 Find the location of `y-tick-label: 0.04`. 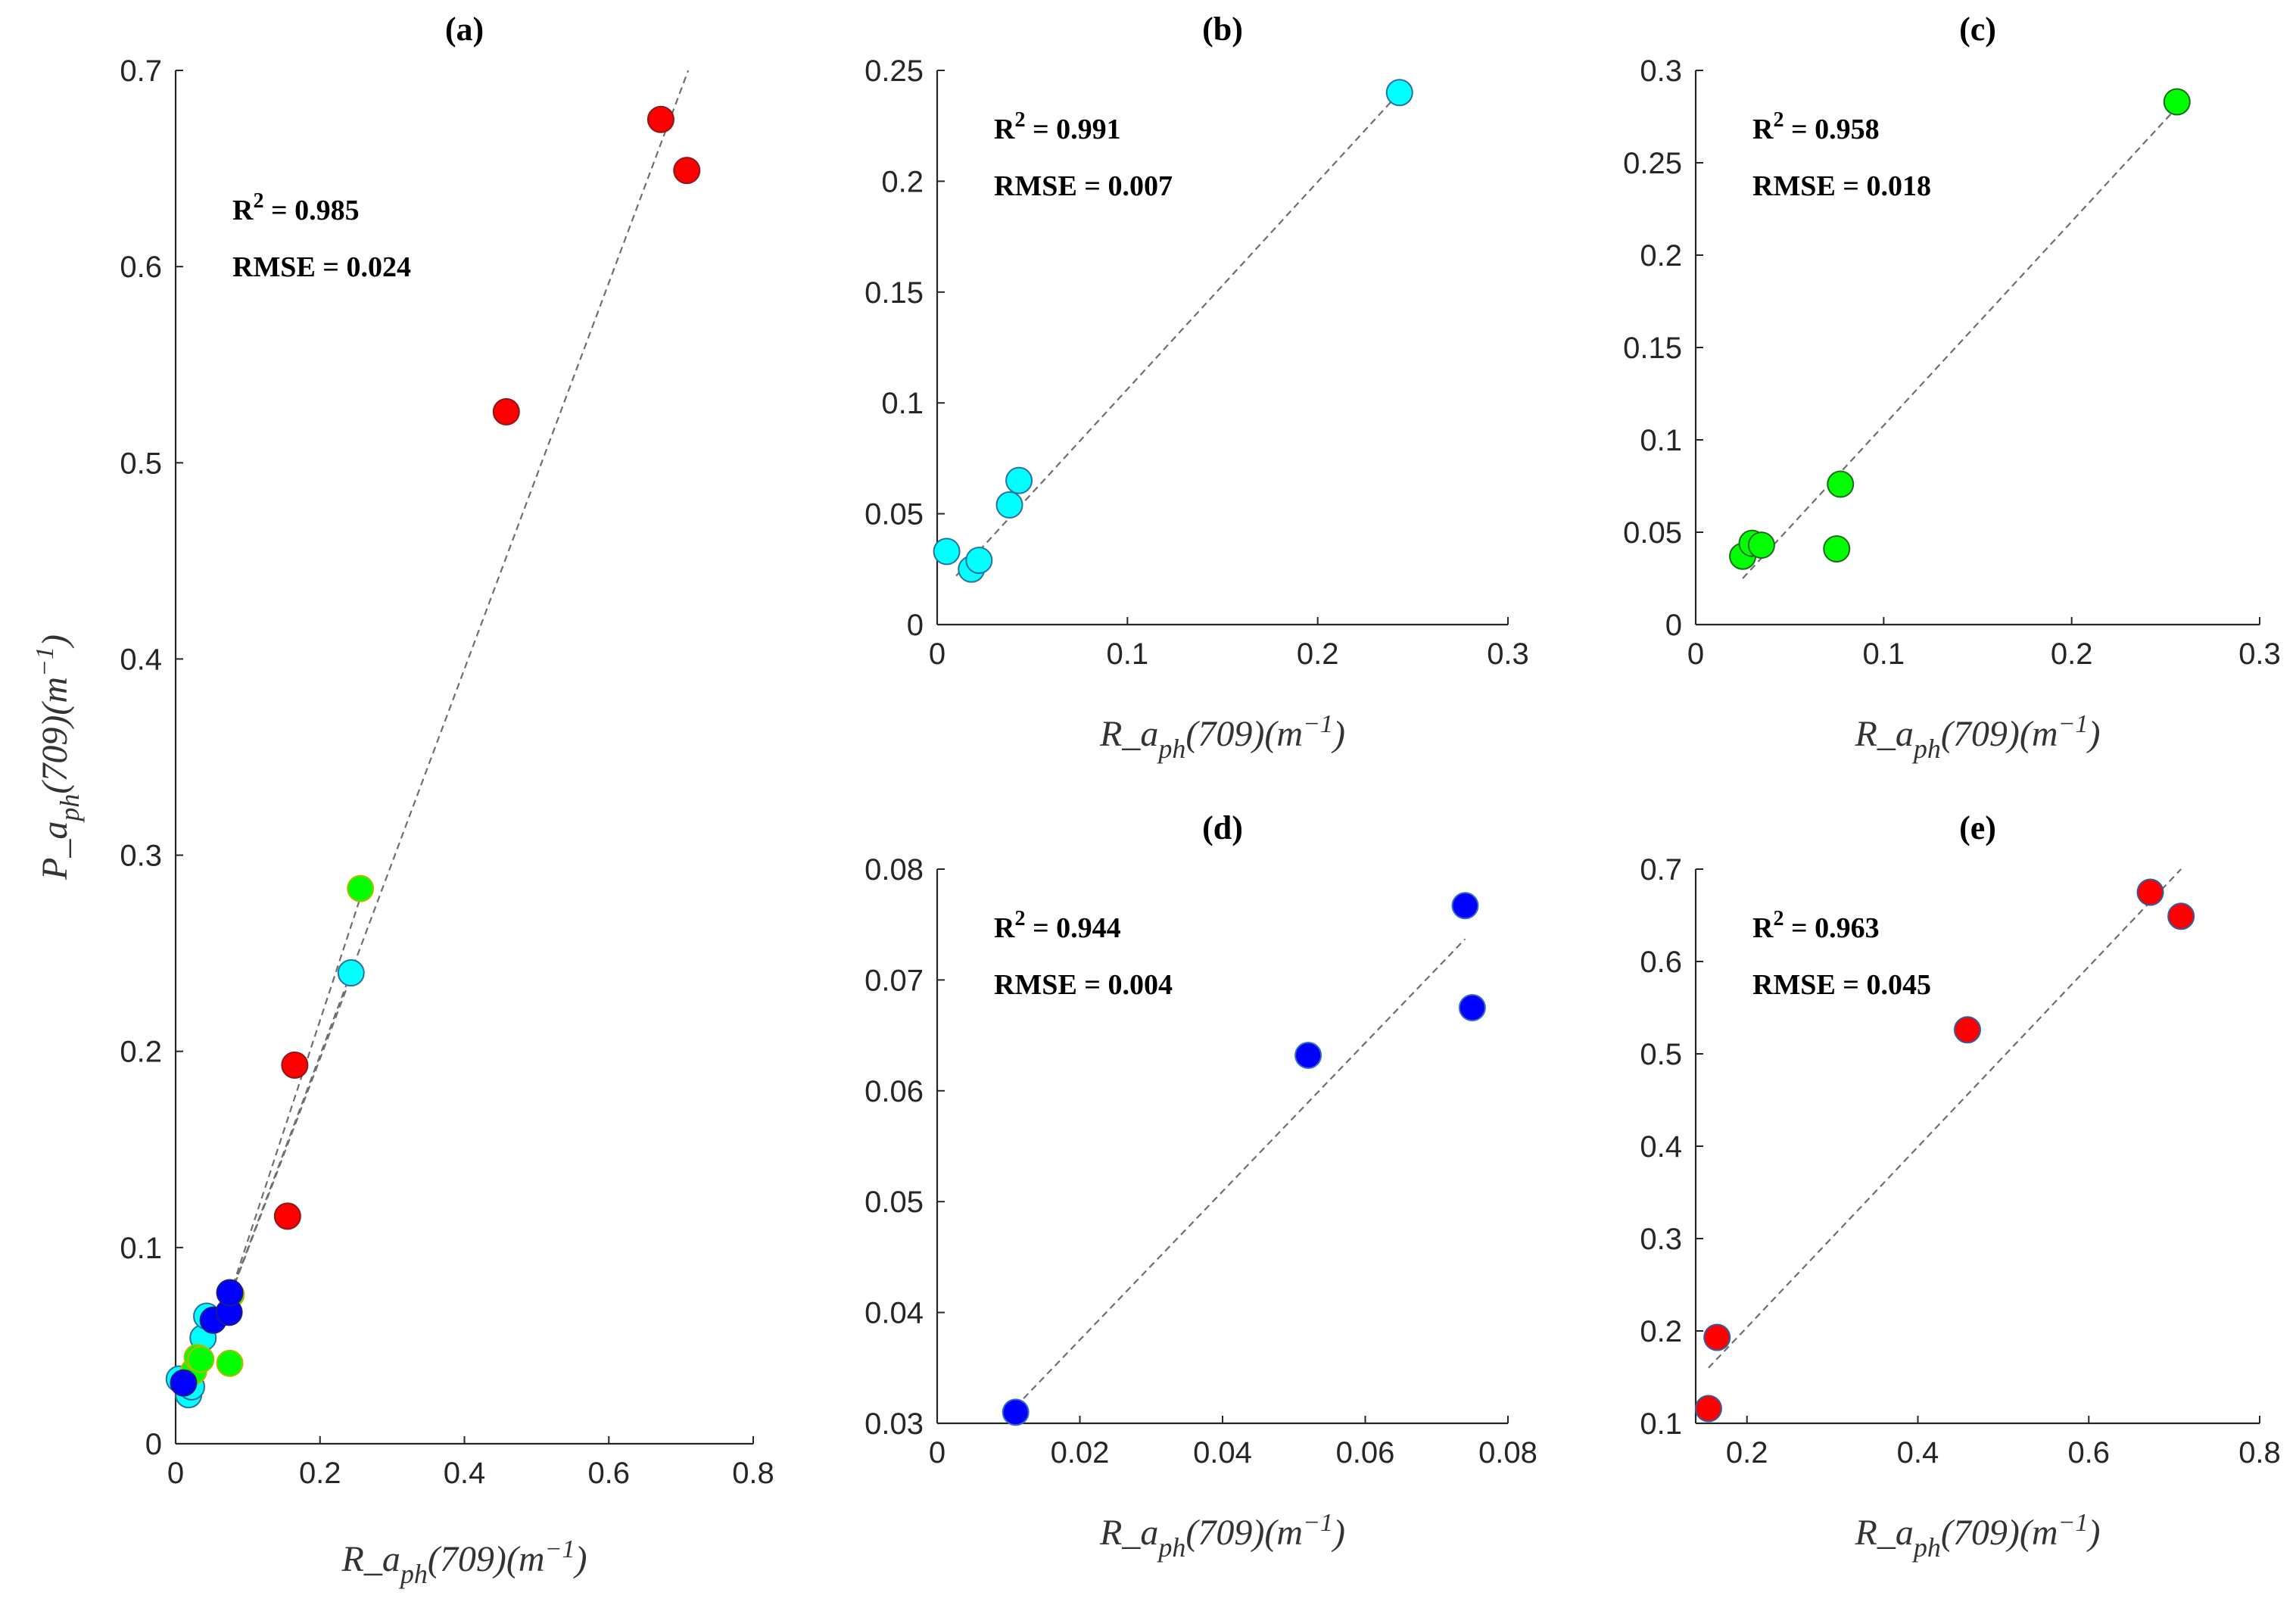

y-tick-label: 0.04 is located at coordinates (894, 1313).